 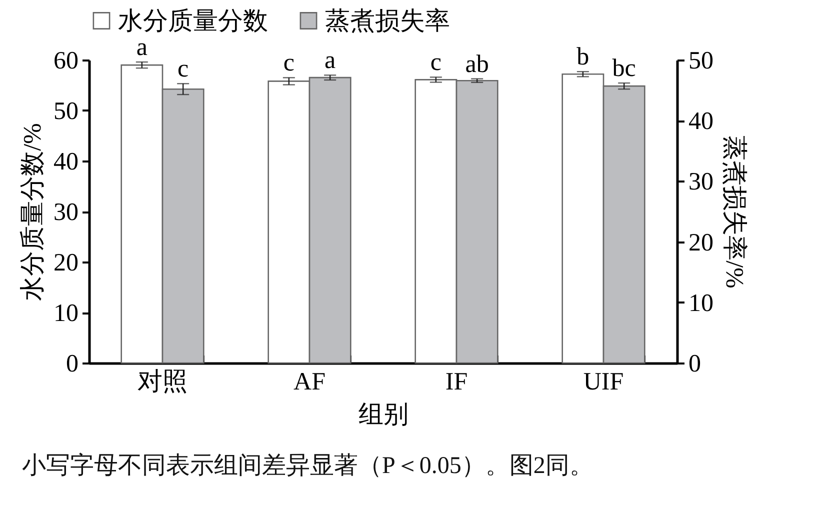 I want to click on y2-tick-label: 0, so click(x=694, y=364).